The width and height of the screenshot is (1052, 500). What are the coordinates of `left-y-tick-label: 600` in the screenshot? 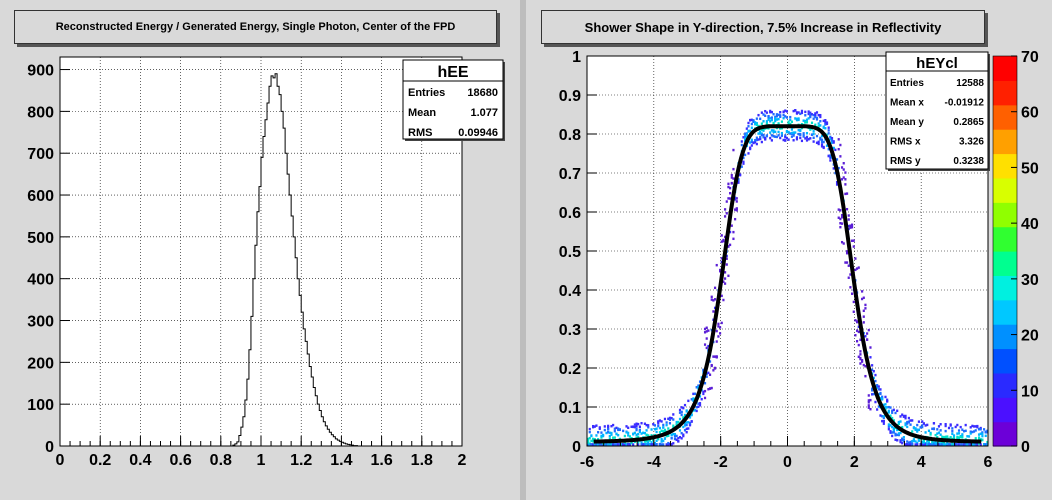 It's located at (40, 196).